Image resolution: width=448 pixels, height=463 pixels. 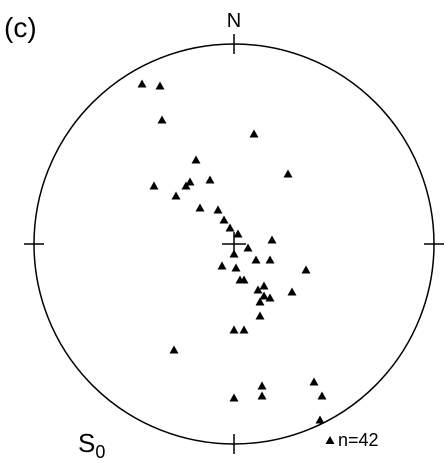 What do you see at coordinates (234, 21) in the screenshot?
I see `north-label: N` at bounding box center [234, 21].